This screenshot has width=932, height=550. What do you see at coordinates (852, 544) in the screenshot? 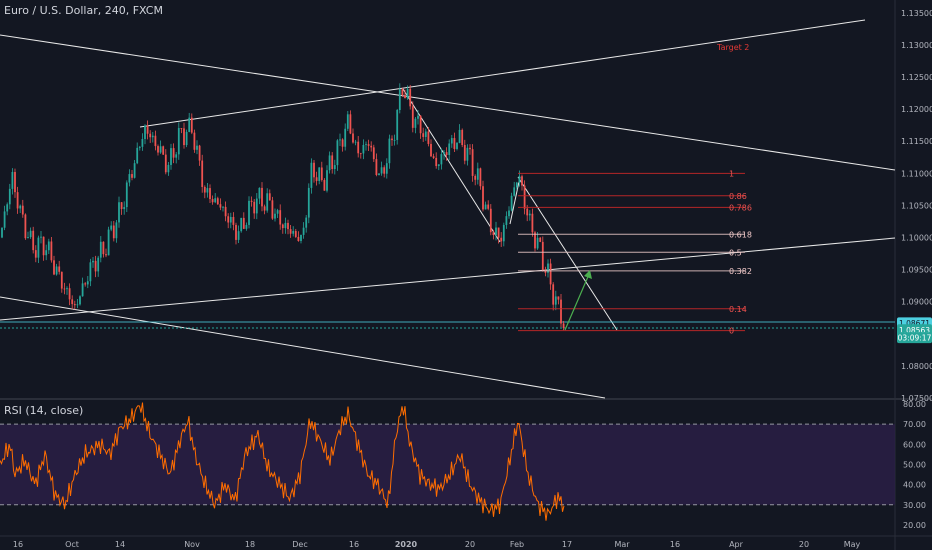
I see `time-tick-label: May` at bounding box center [852, 544].